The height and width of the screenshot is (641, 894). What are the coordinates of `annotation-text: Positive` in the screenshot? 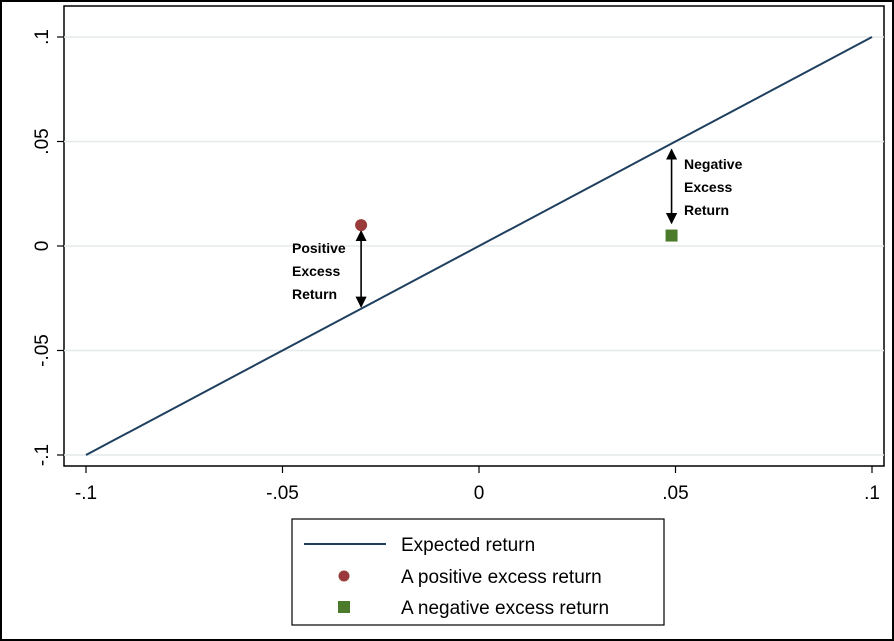 It's located at (319, 248).